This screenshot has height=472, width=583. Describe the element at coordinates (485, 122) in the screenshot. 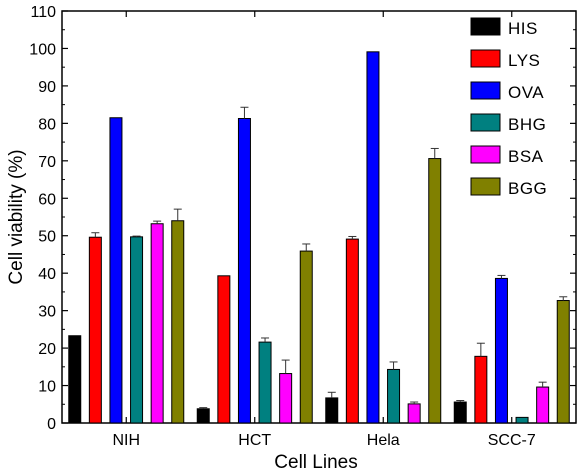

I see `legend-swatch-bhg` at that location.